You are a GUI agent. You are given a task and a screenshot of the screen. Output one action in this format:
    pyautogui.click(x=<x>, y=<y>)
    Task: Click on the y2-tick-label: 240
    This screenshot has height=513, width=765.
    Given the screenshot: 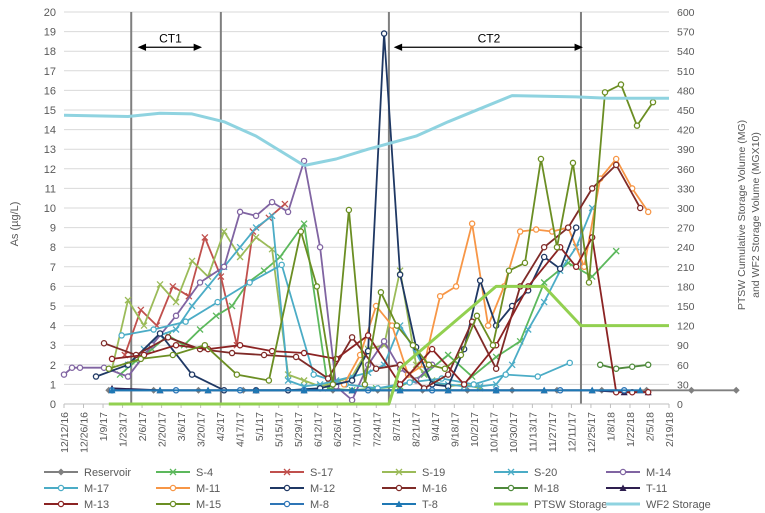 What is the action you would take?
    pyautogui.click(x=686, y=248)
    